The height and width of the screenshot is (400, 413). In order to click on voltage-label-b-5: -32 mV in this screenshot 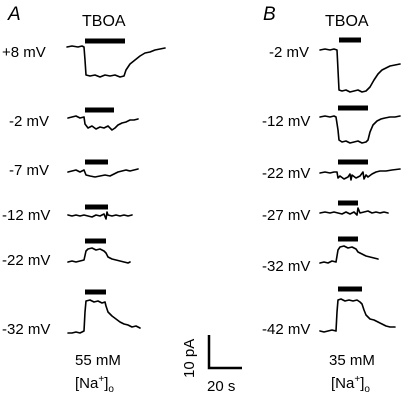, I will do `click(286, 266)`.